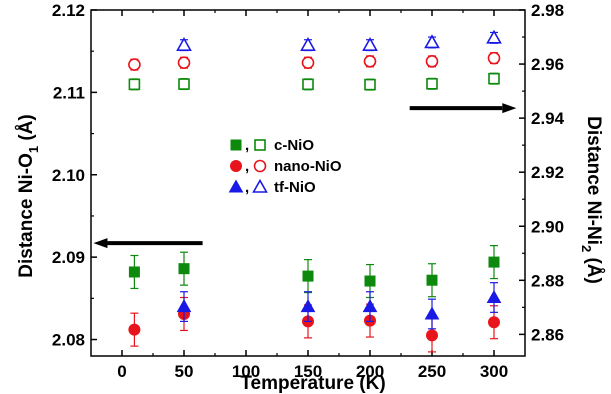 This screenshot has width=611, height=394. Describe the element at coordinates (586, 248) in the screenshot. I see `right-y-axis-title-subscript: 2` at that location.